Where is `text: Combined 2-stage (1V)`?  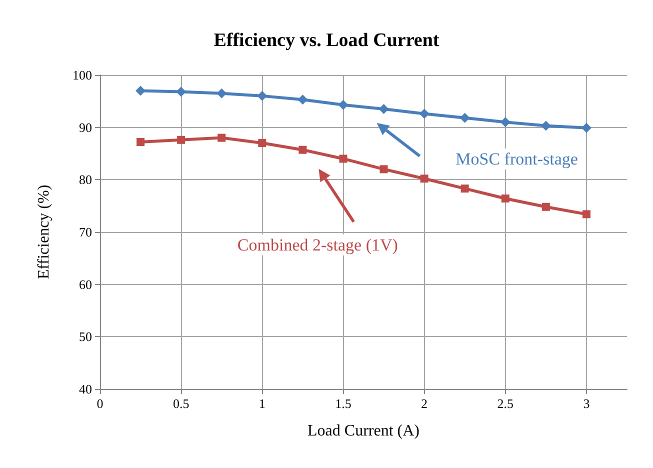 text: Combined 2-stage (1V) is located at coordinates (317, 244).